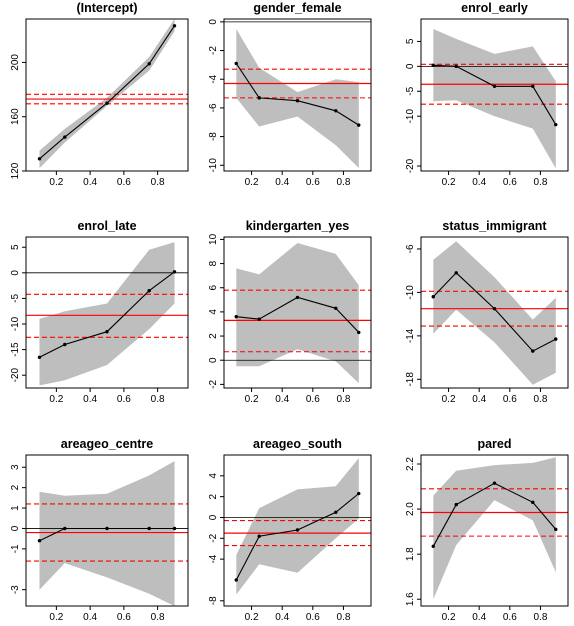 The image size is (574, 626). What do you see at coordinates (213, 263) in the screenshot?
I see `y-tick-label: 8` at bounding box center [213, 263].